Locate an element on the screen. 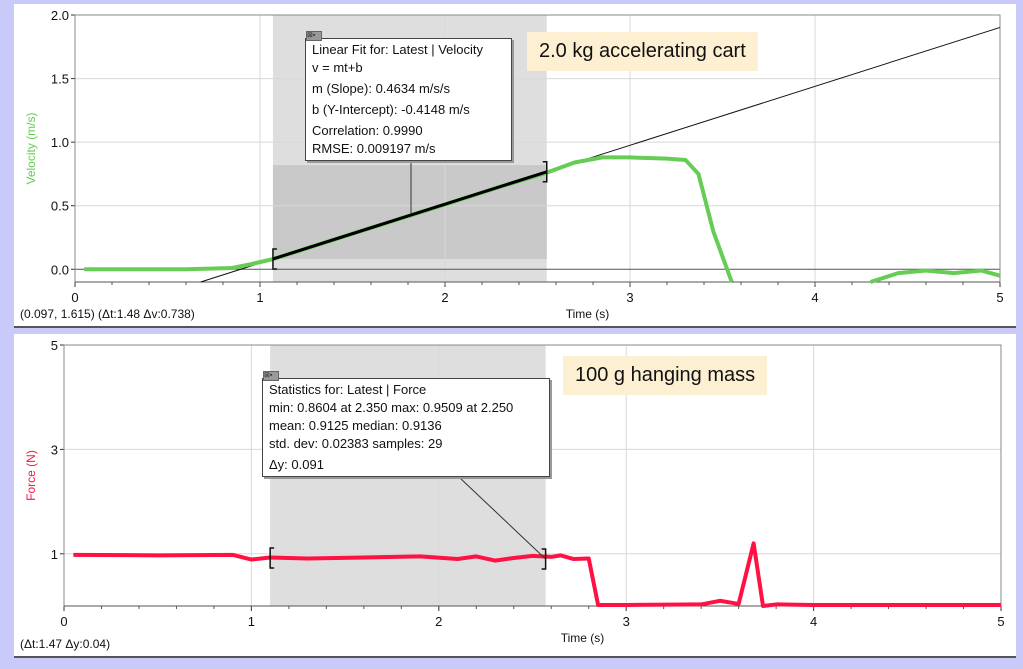 The image size is (1023, 669). velocity-note: 2.0 kg accelerating cart is located at coordinates (642, 51).